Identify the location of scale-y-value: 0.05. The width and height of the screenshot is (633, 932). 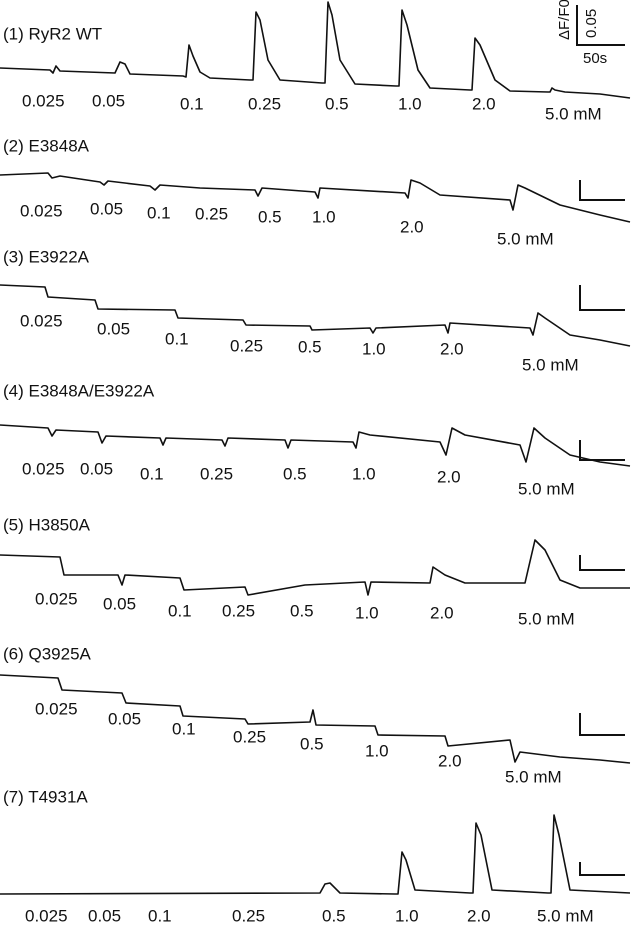
(591, 23).